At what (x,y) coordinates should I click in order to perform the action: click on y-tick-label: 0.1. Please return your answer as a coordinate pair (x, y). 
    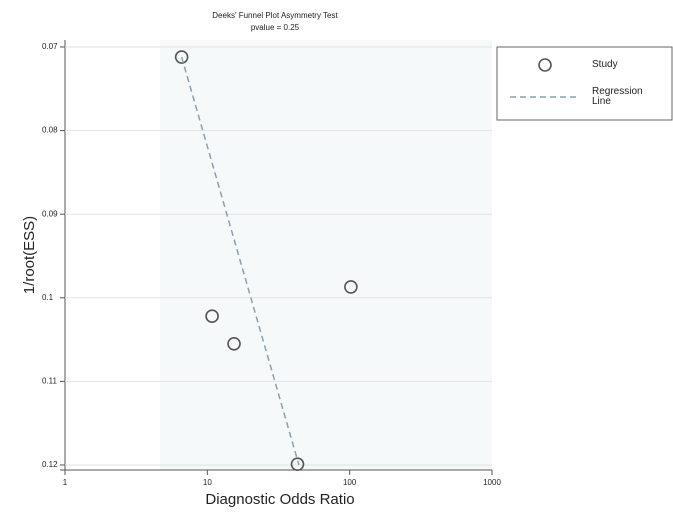
    Looking at the image, I should click on (48, 297).